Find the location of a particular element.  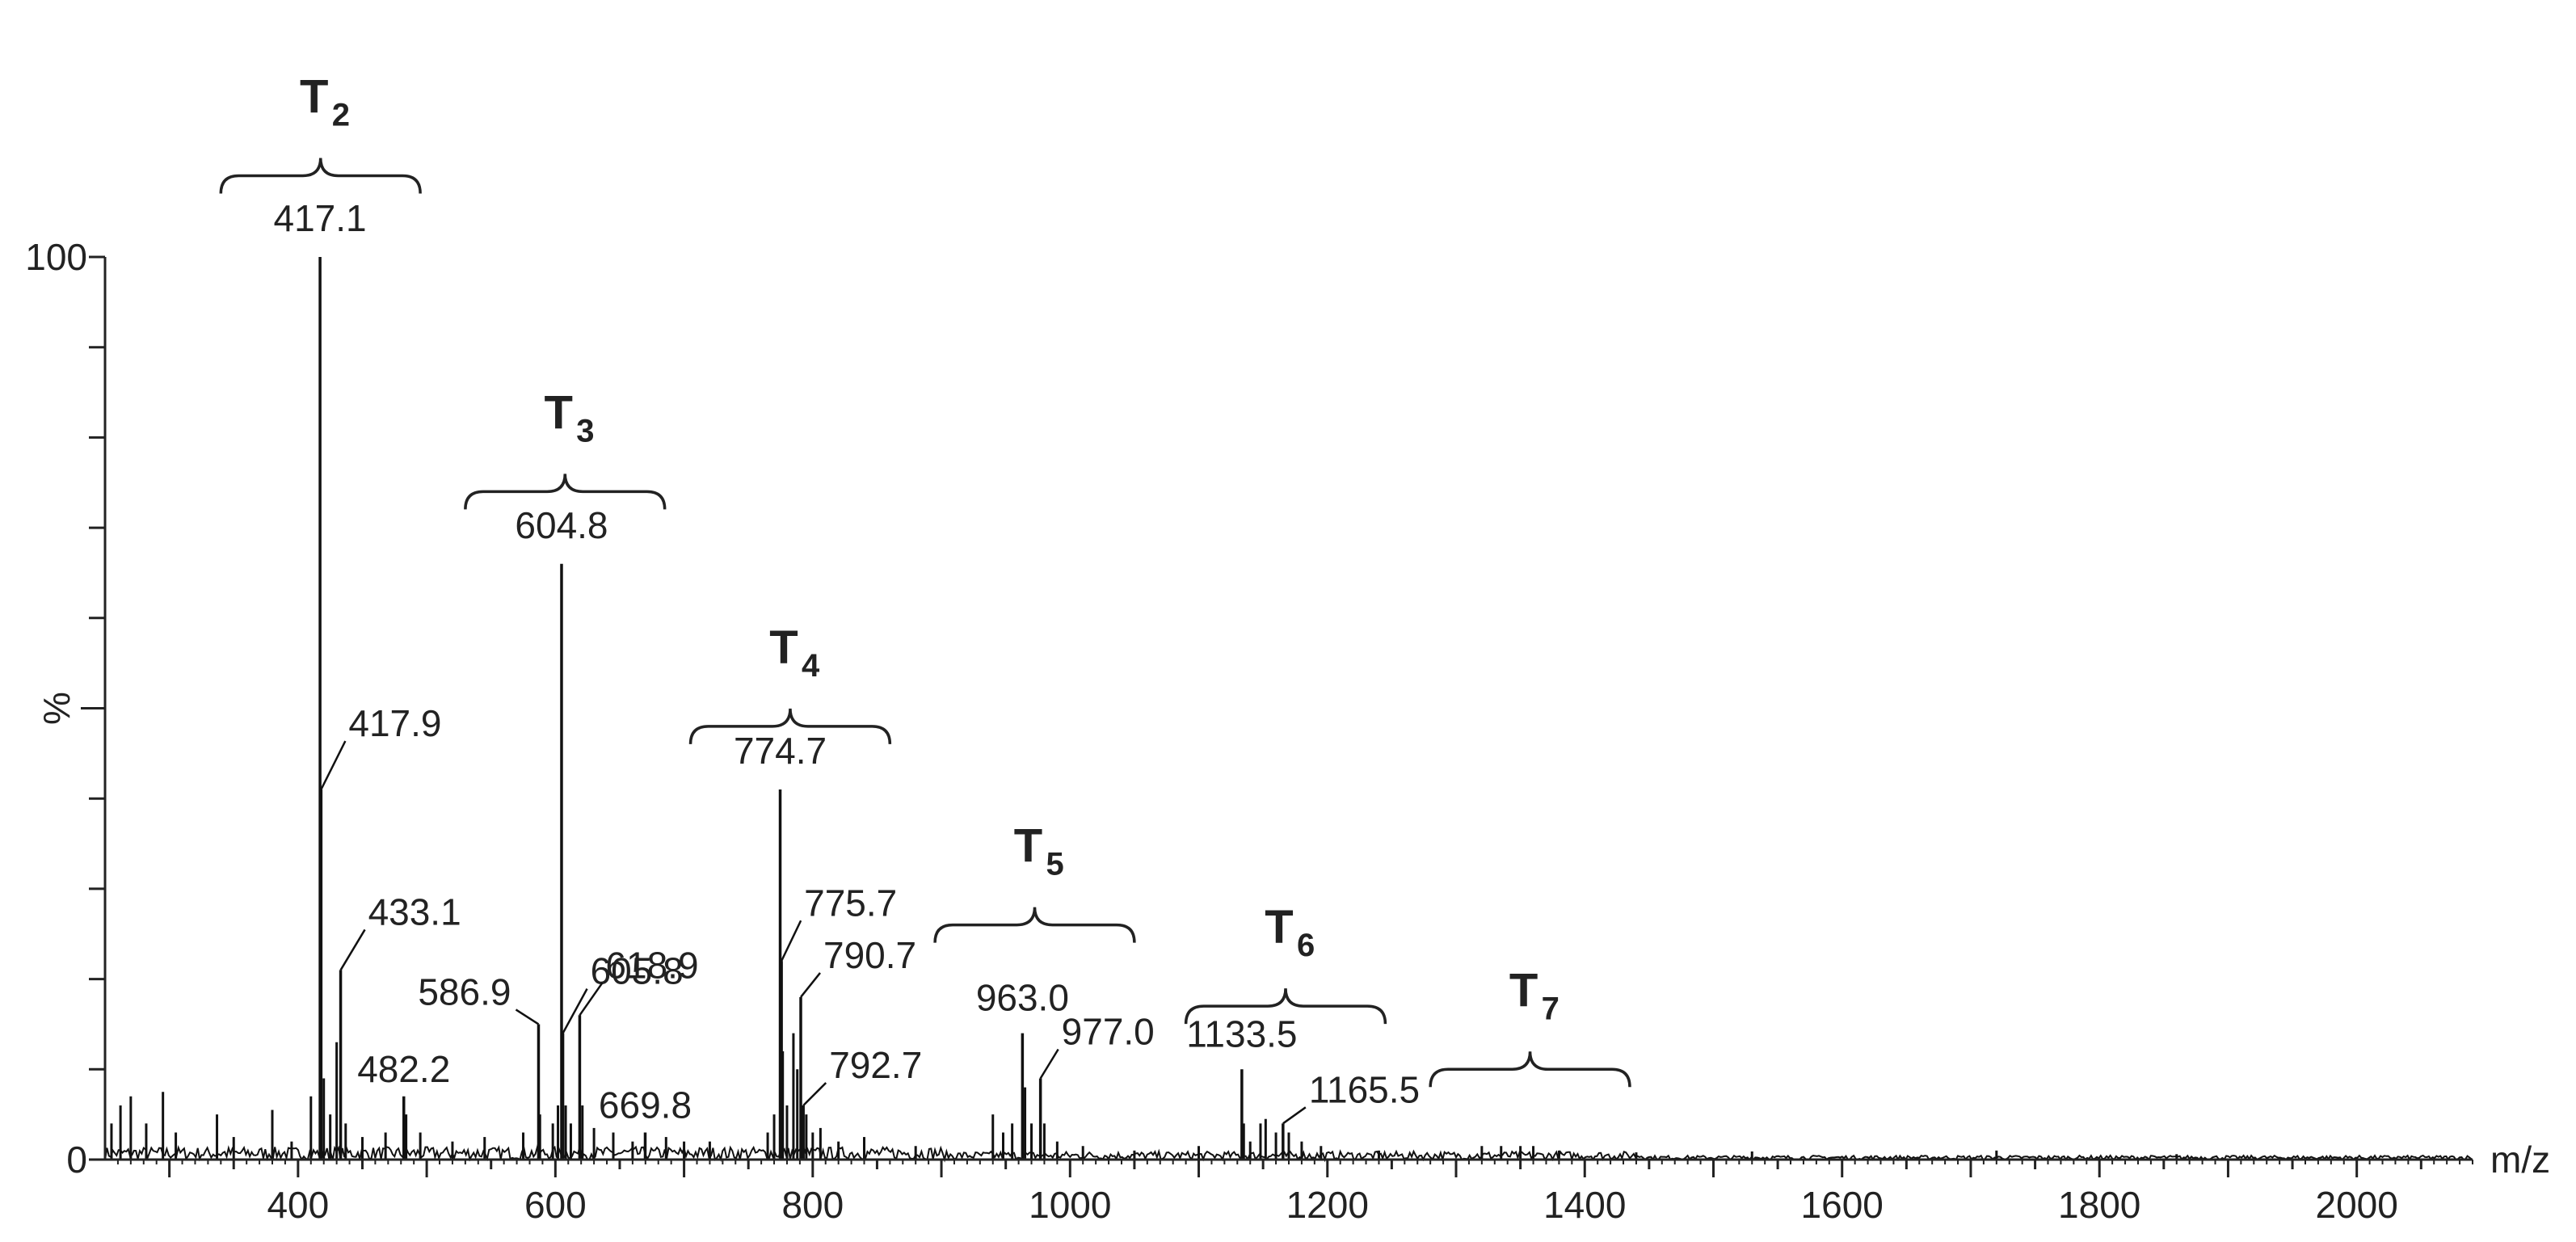

peak-label-774.7: 774.7 is located at coordinates (780, 751).